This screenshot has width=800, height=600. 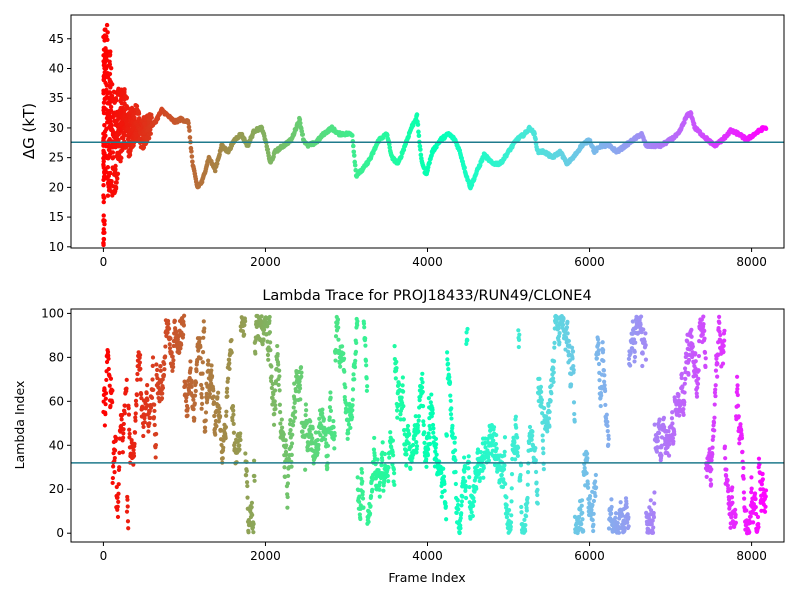 I want to click on lambda-y-tick-label: 40, so click(x=56, y=445).